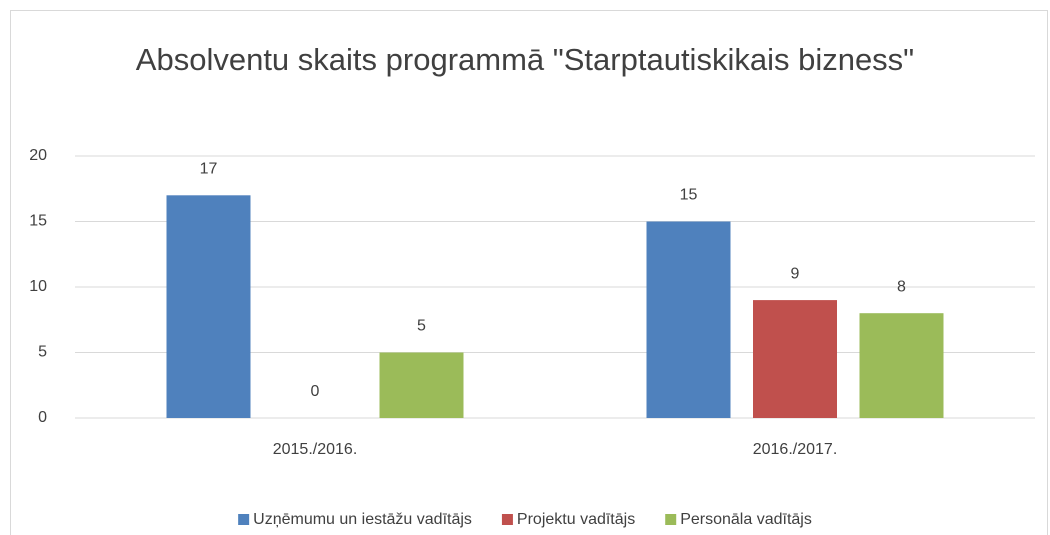 Image resolution: width=1050 pixels, height=535 pixels. What do you see at coordinates (362, 519) in the screenshot?
I see `legend-label: Uzņēmumu un iestāžu vadītājs` at bounding box center [362, 519].